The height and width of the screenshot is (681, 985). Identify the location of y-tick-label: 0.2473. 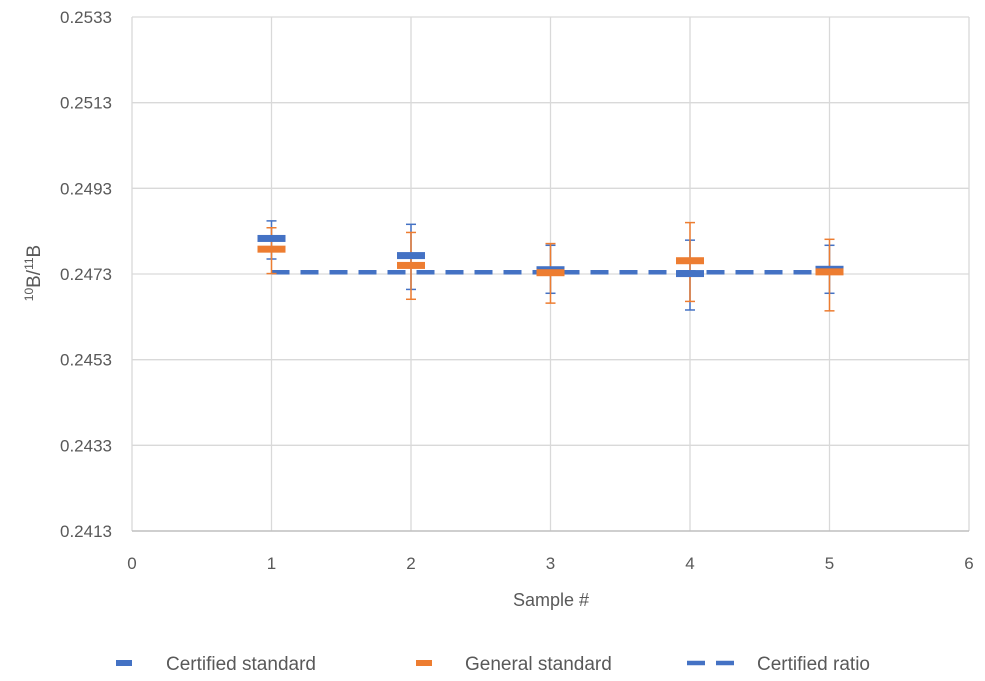
(86, 274).